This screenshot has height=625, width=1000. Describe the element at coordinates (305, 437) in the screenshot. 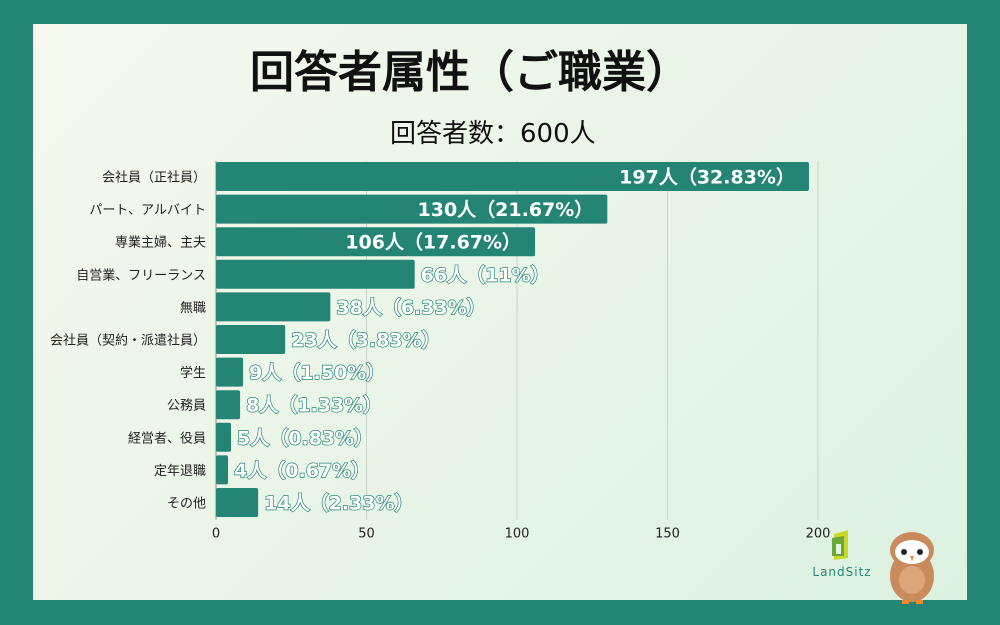

I see `data-label: 5人（0.83%）` at that location.